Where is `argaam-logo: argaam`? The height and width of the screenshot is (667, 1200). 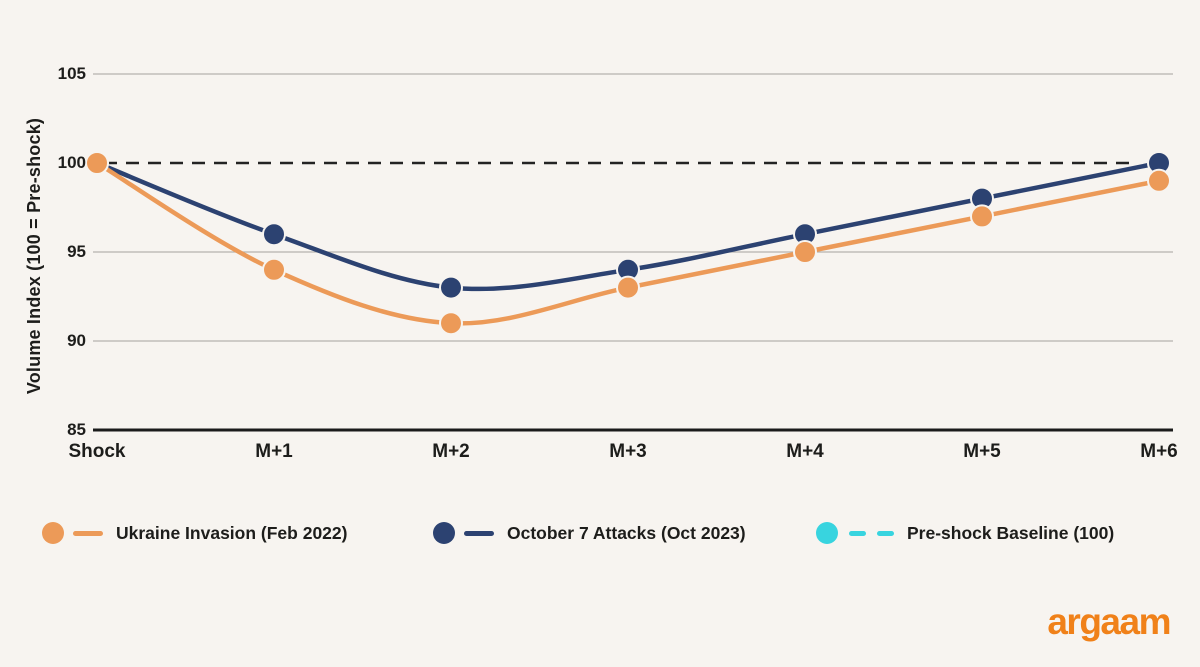 argaam-logo: argaam is located at coordinates (1109, 621).